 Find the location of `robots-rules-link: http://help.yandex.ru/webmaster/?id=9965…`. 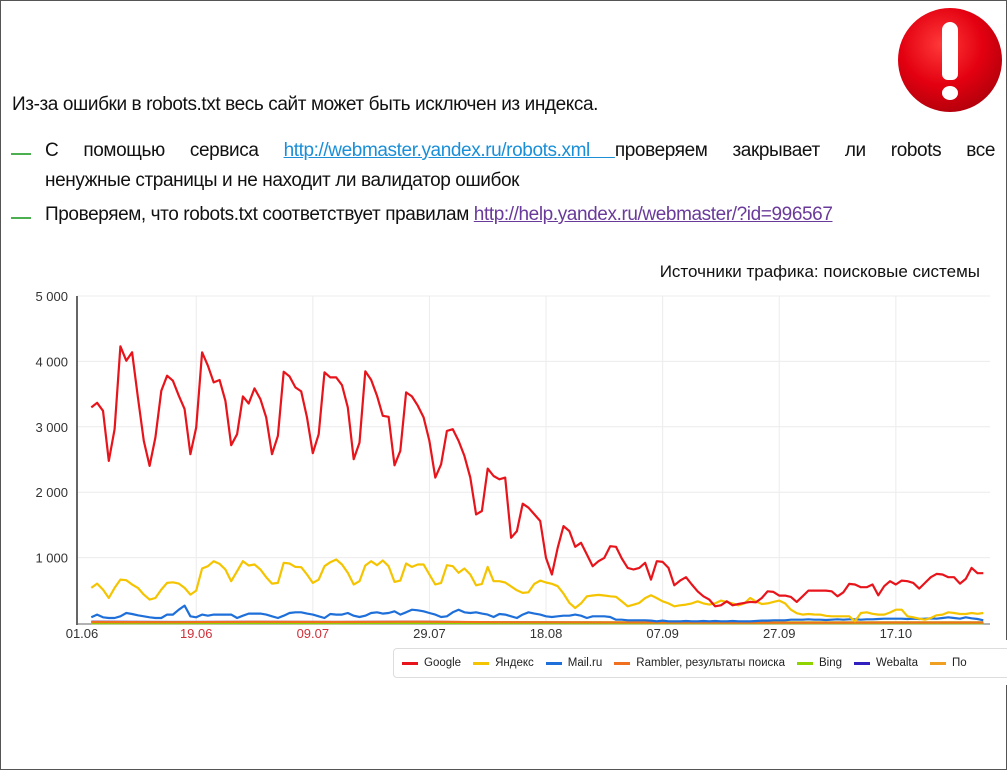

robots-rules-link: http://help.yandex.ru/webmaster/?id=9965… is located at coordinates (653, 214).